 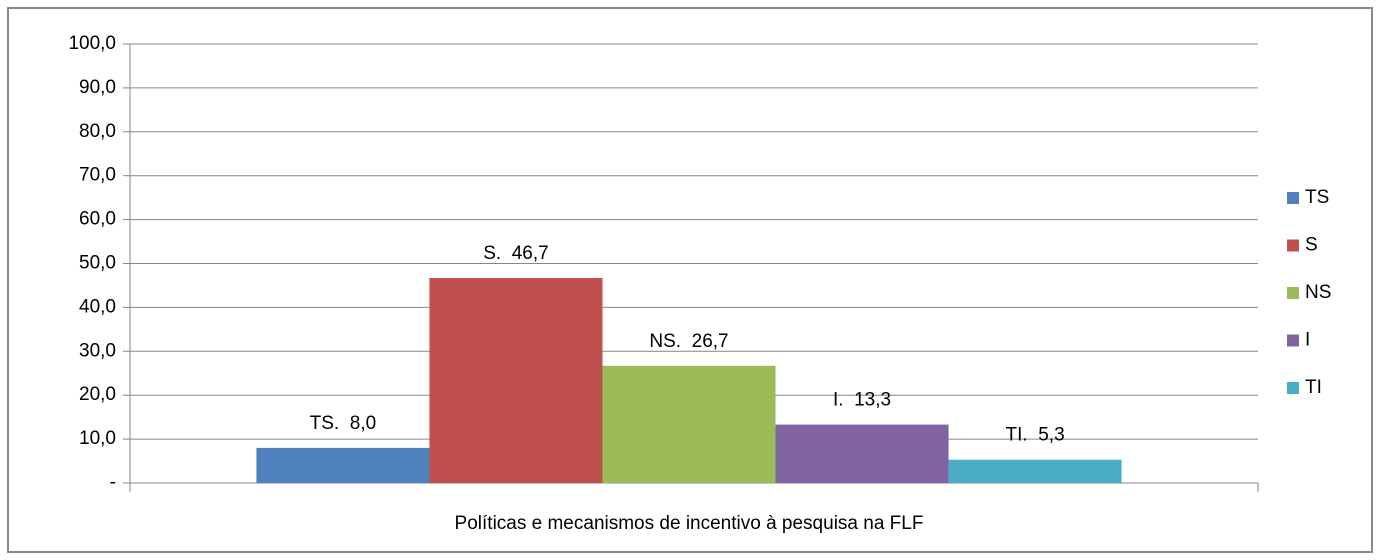 I want to click on legend-label: I, so click(x=1307, y=340).